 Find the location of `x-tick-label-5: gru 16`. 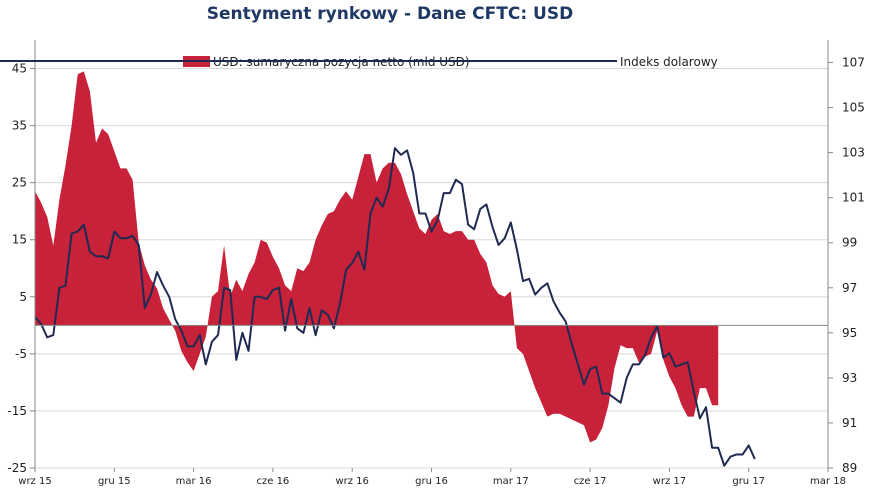

x-tick-label-5: gru 16 is located at coordinates (431, 481).